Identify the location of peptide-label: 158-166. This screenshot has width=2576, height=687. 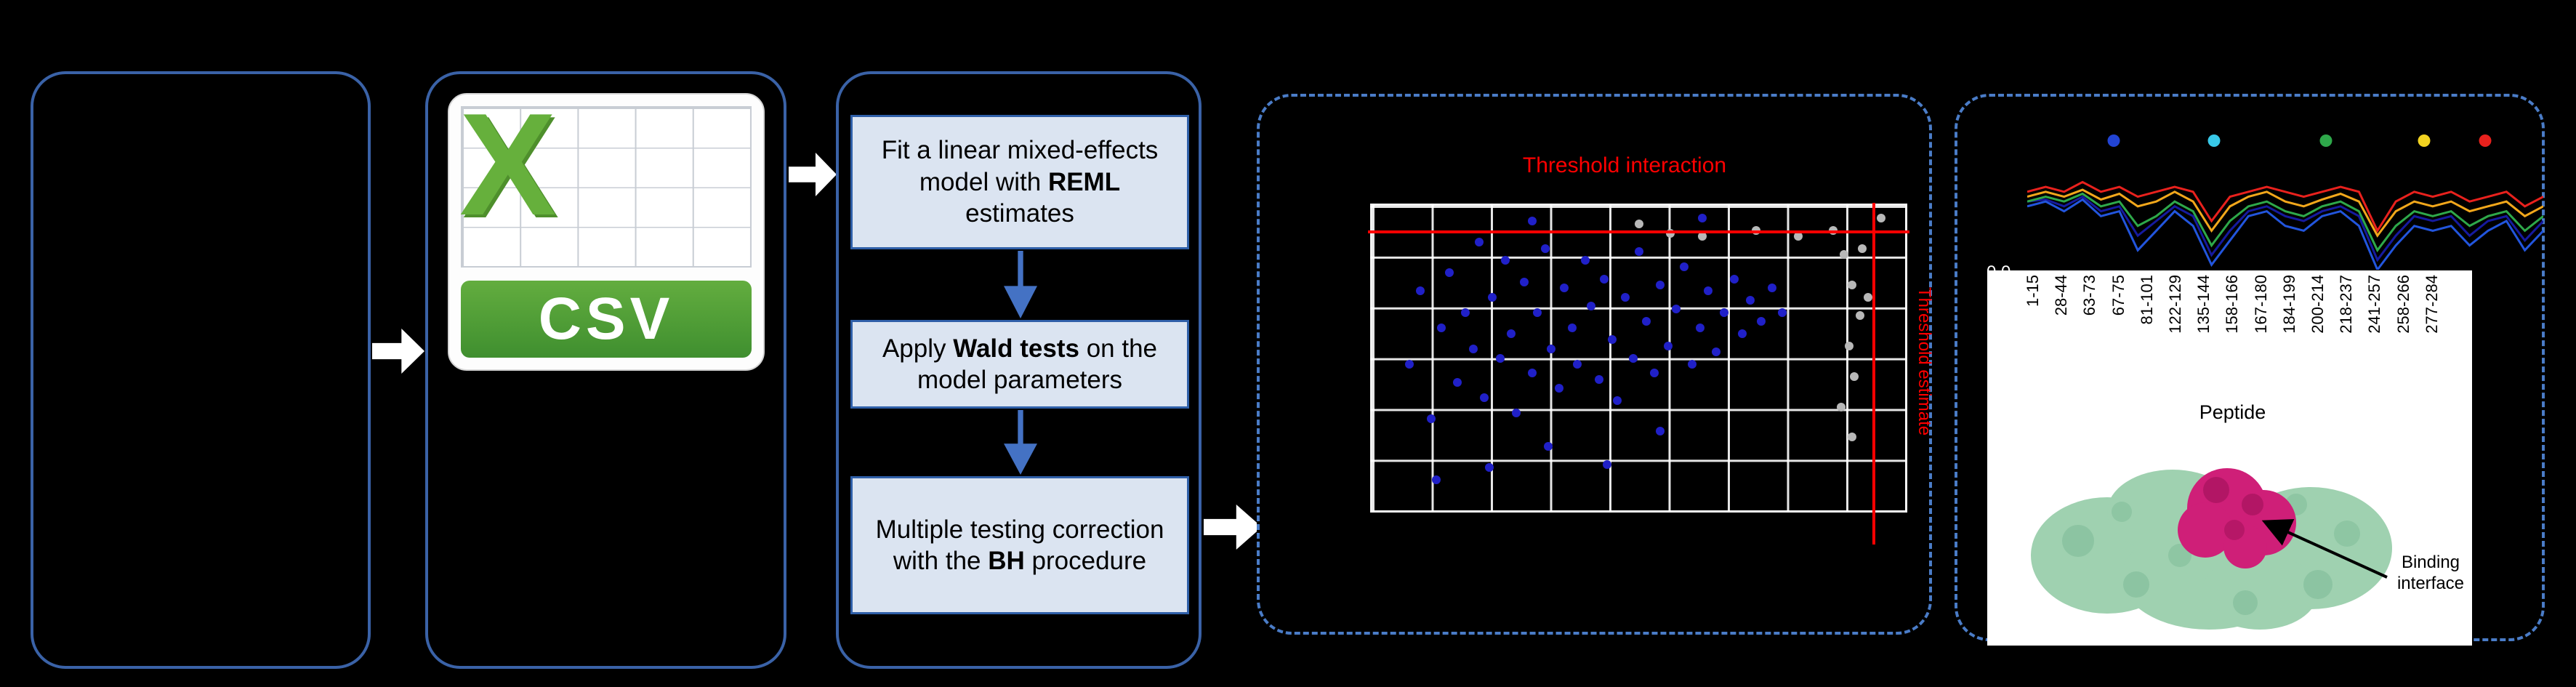
(2232, 304).